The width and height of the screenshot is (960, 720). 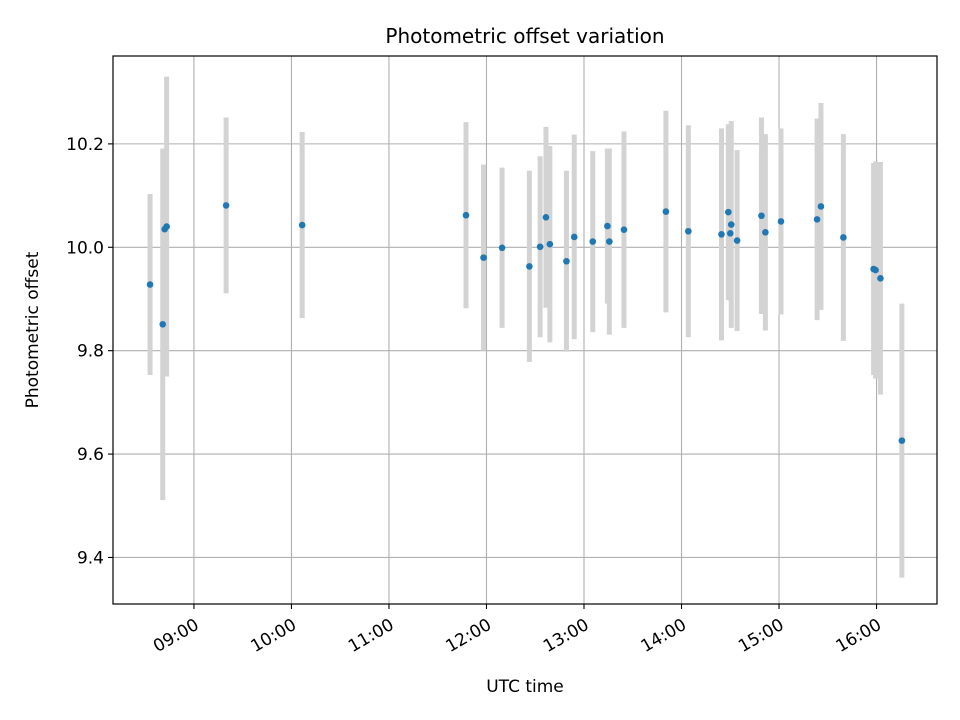 What do you see at coordinates (85, 248) in the screenshot?
I see `y-tick-label: 10.0` at bounding box center [85, 248].